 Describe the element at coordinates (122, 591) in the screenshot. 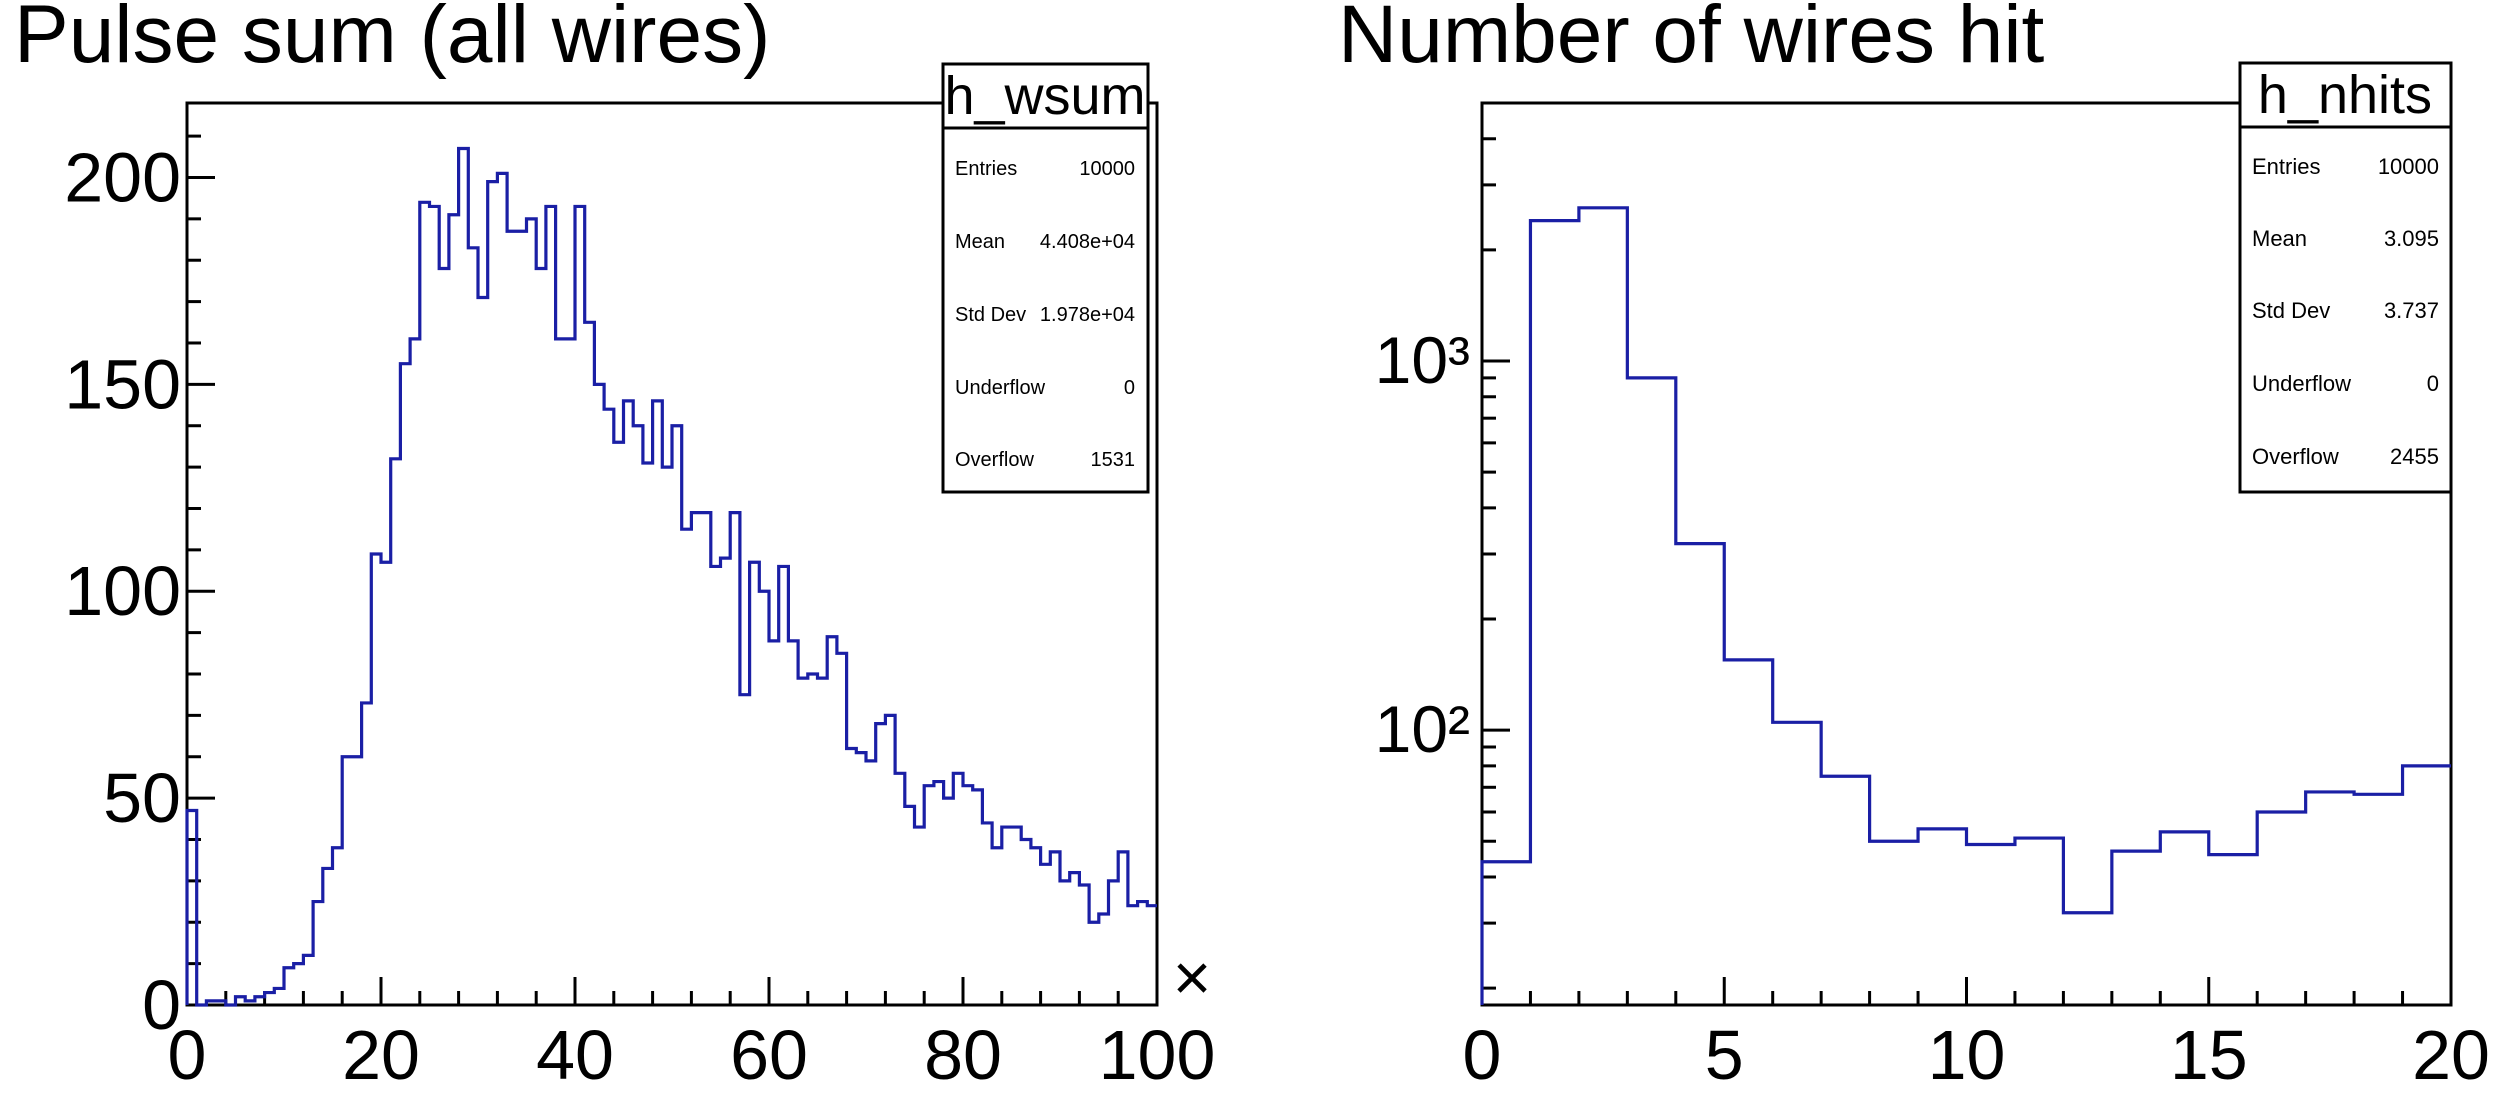

I see `y-tick-label: 100` at that location.